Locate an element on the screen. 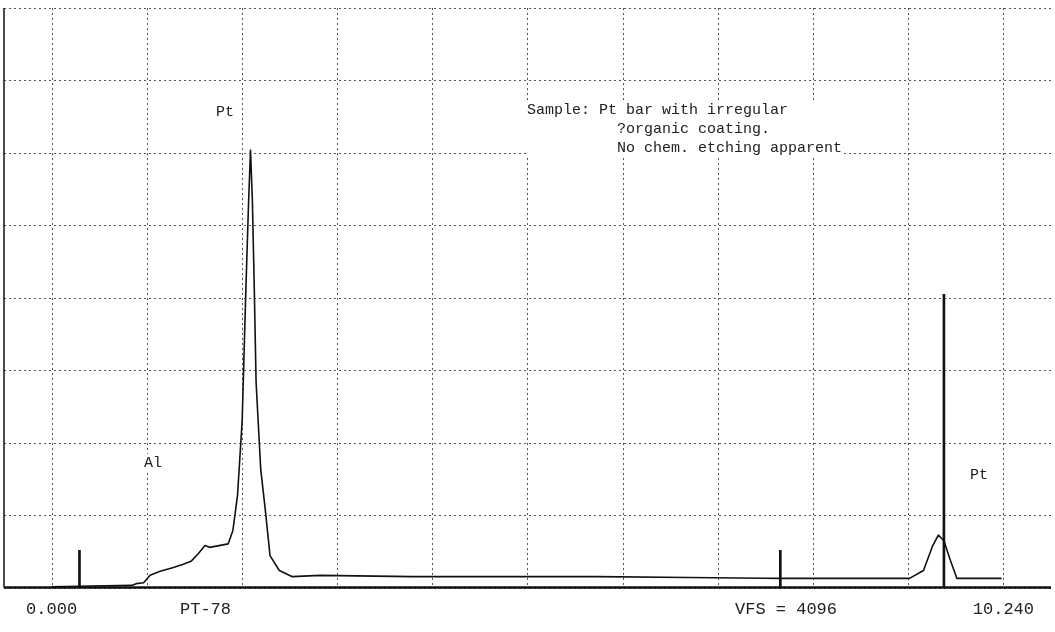 The image size is (1055, 632). annotation: Al is located at coordinates (153, 463).